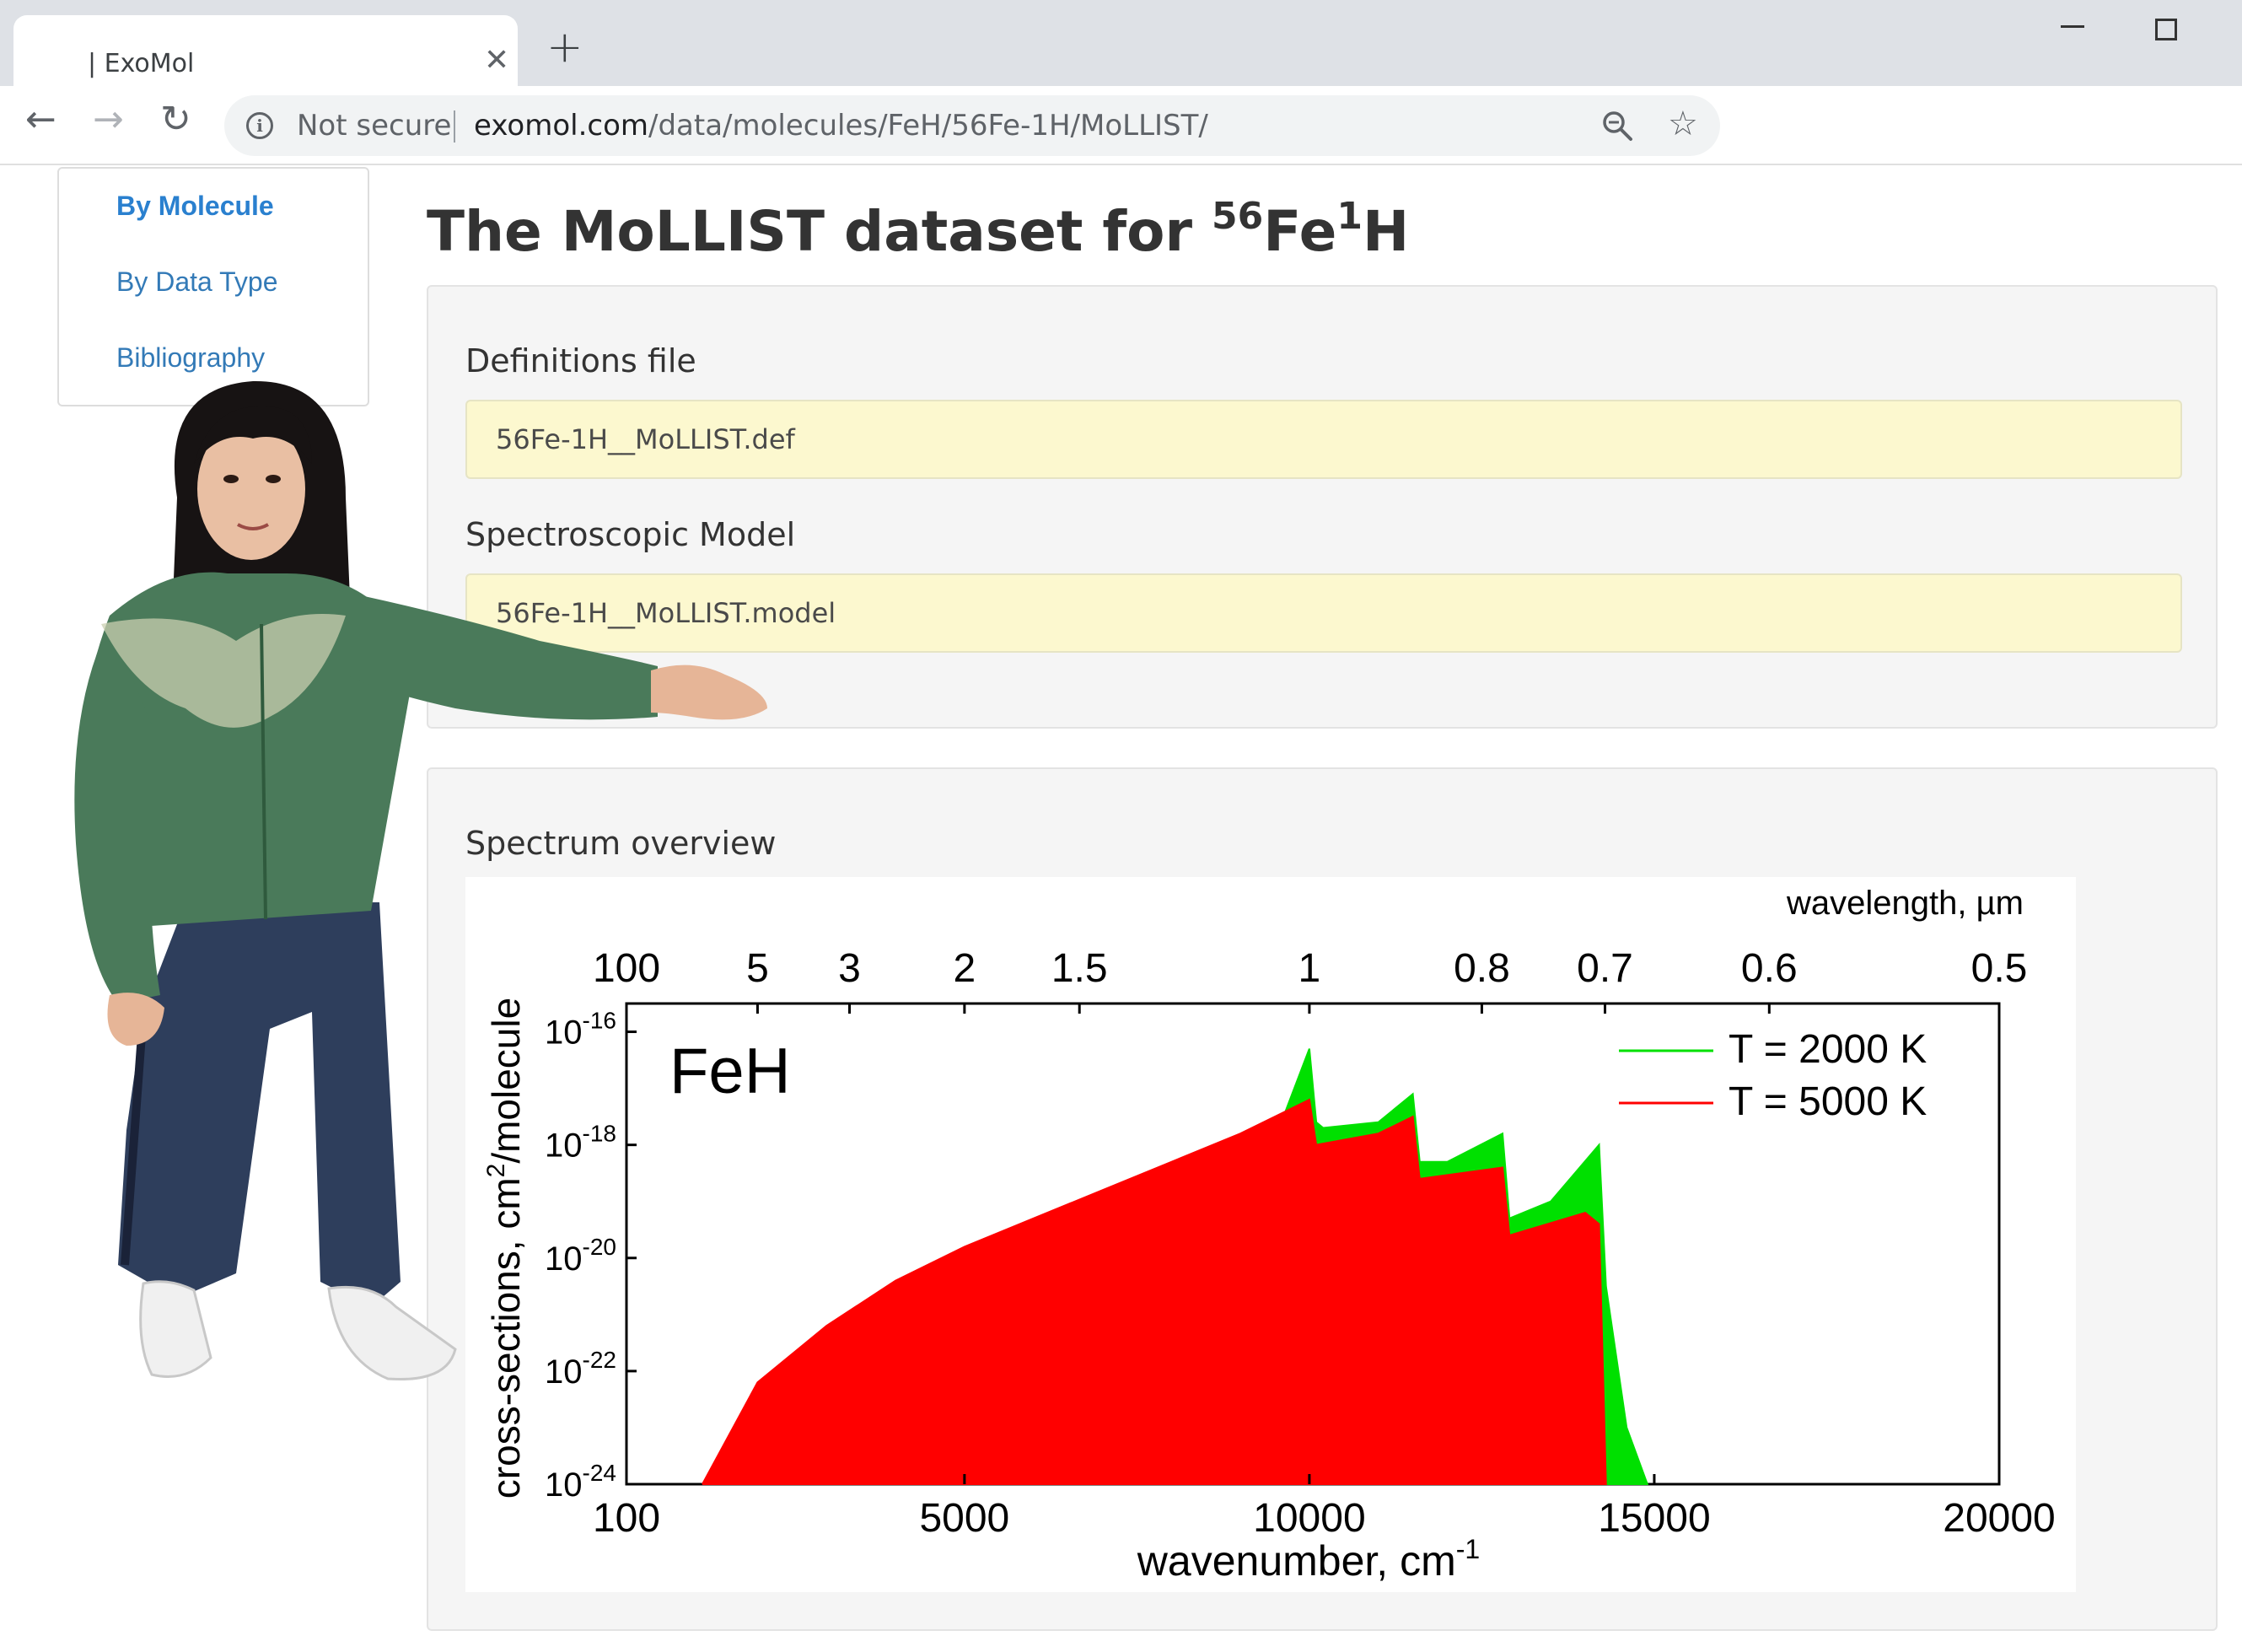 The height and width of the screenshot is (1652, 2242). What do you see at coordinates (135, 1020) in the screenshot?
I see `presenter-left-hand` at bounding box center [135, 1020].